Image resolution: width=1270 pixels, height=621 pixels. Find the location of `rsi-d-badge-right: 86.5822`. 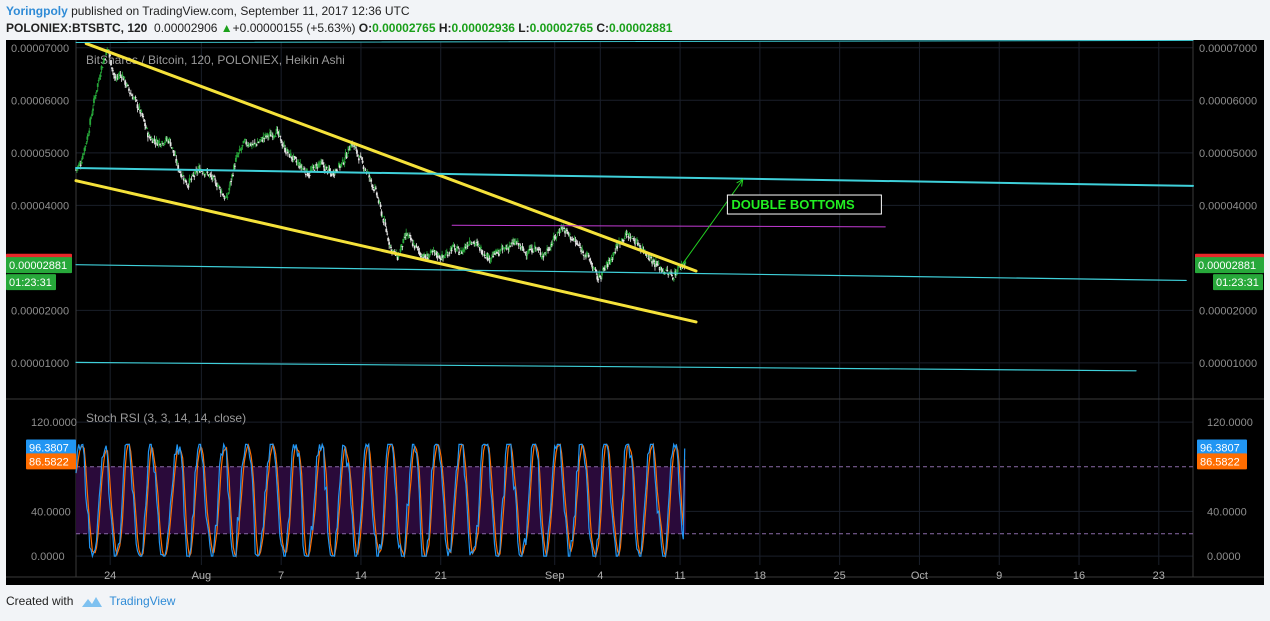

rsi-d-badge-right: 86.5822 is located at coordinates (1222, 461).